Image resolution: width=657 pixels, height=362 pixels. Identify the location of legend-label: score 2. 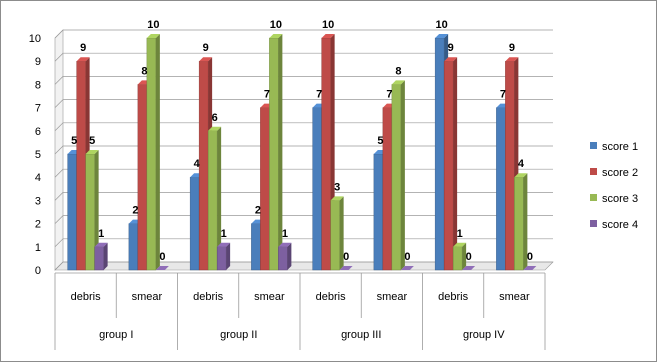
(620, 173).